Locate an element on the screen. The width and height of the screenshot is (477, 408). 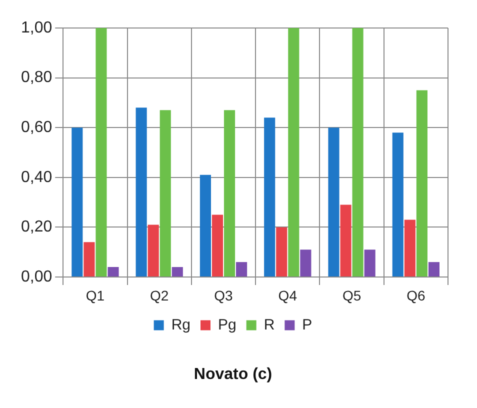
x-tick-label: Q1 is located at coordinates (95, 295).